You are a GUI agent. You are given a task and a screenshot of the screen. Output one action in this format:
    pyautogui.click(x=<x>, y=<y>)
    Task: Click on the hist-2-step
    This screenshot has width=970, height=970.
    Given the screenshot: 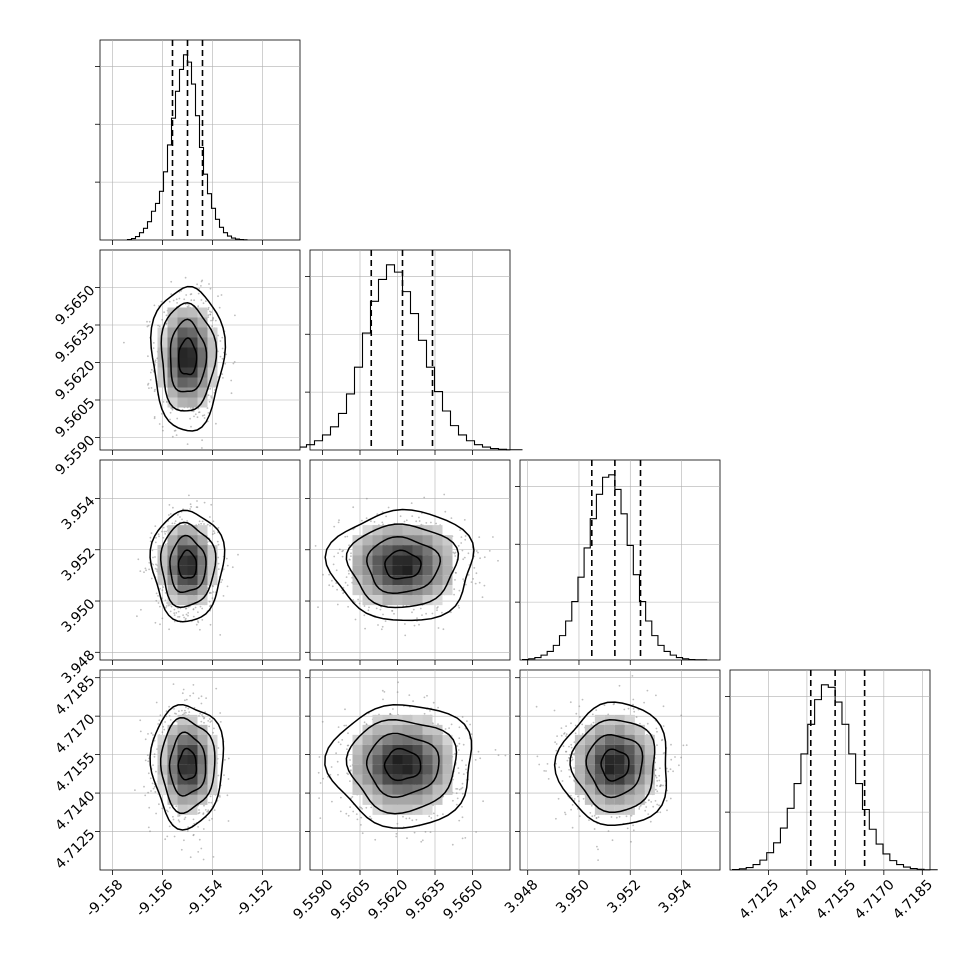 What is the action you would take?
    pyautogui.click(x=615, y=567)
    